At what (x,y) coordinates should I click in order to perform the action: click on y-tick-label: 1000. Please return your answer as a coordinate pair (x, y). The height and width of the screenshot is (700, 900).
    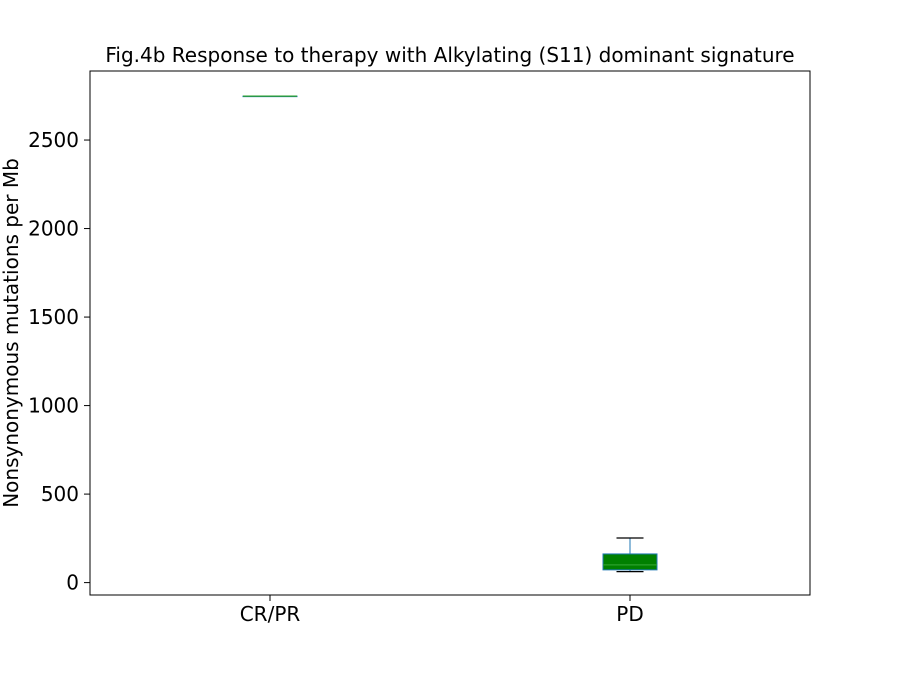
    Looking at the image, I should click on (53, 406).